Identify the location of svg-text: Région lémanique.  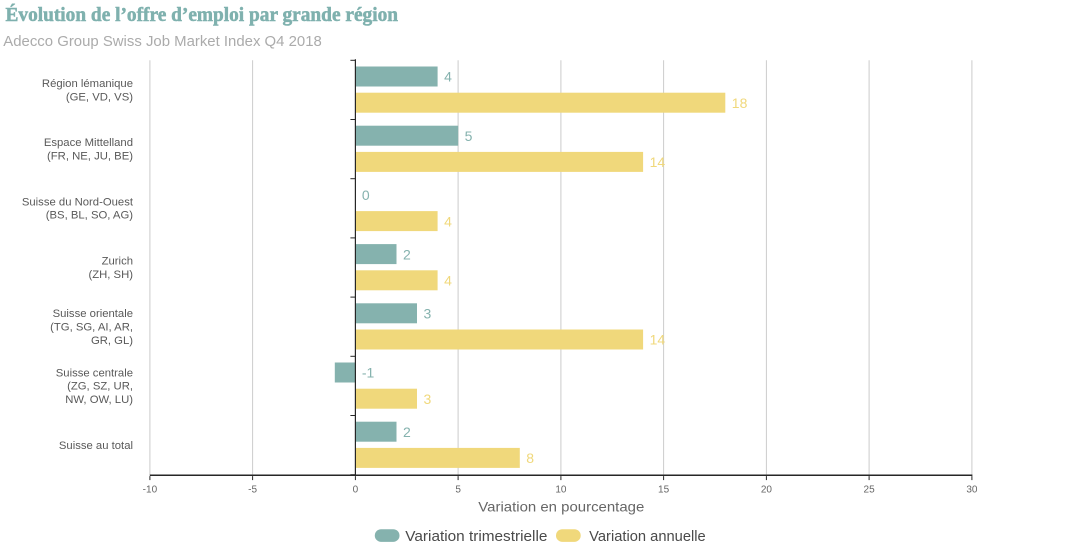
(87, 84).